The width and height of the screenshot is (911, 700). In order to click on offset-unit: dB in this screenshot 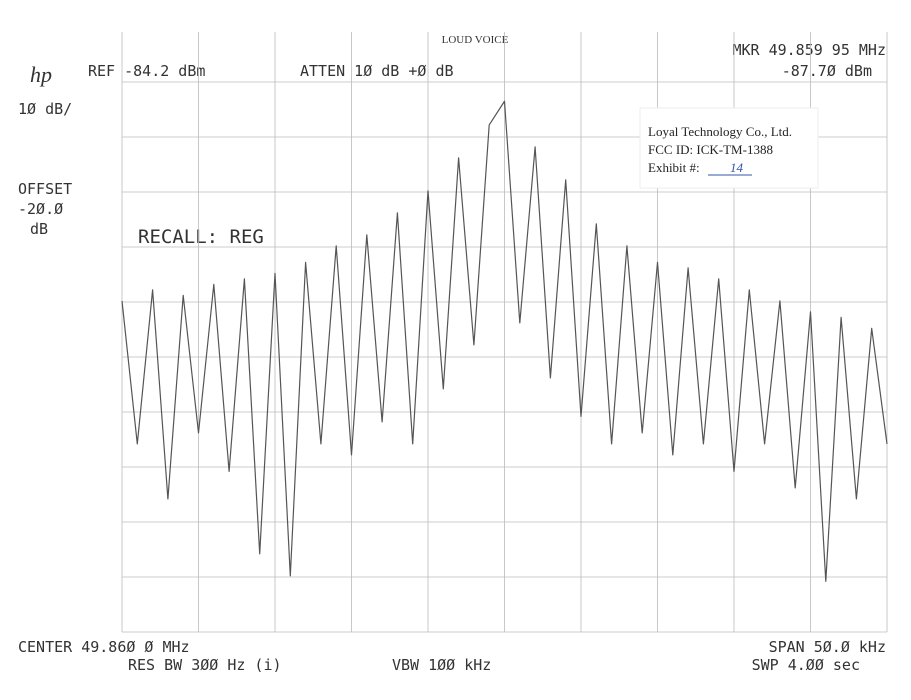, I will do `click(39, 229)`.